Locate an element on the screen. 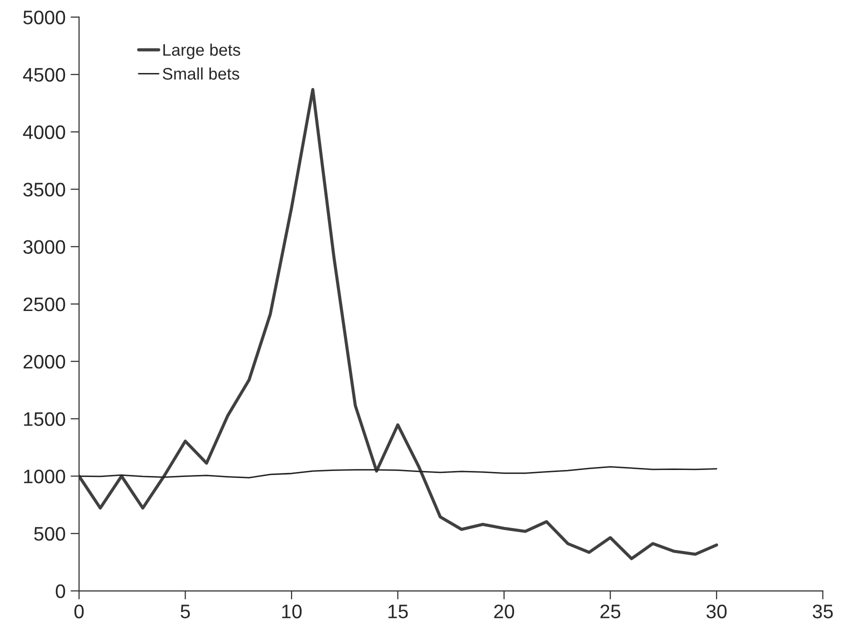 The width and height of the screenshot is (850, 634). y-tick-label: 2500 is located at coordinates (45, 304).